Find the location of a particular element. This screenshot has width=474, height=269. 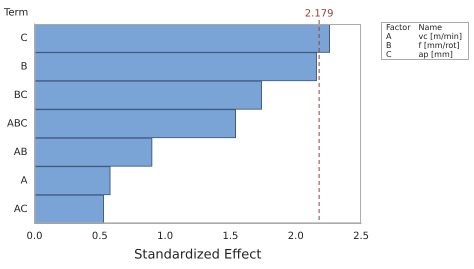

text: f [mm/rot] is located at coordinates (439, 45).